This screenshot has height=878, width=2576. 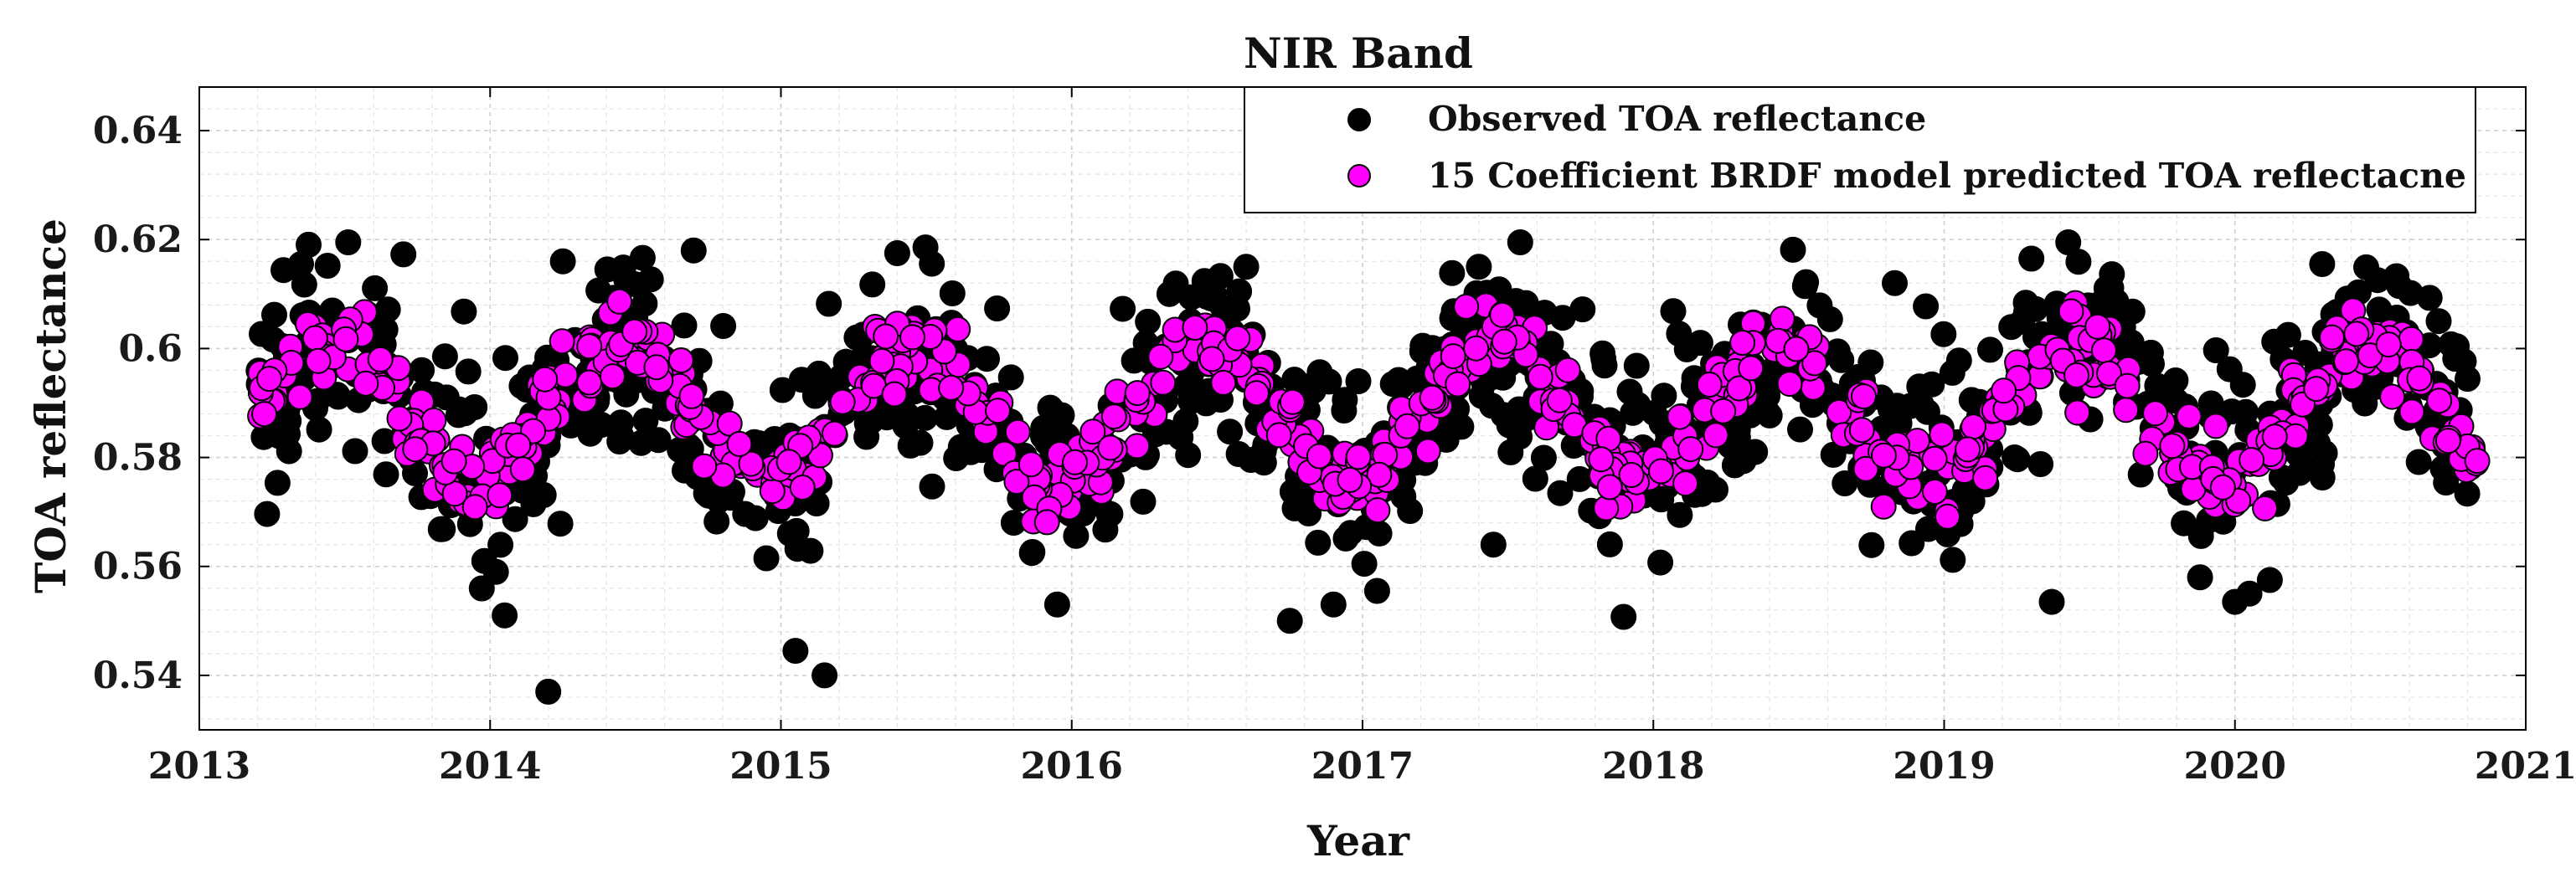 I want to click on chart-title: NIR Band, so click(x=1358, y=53).